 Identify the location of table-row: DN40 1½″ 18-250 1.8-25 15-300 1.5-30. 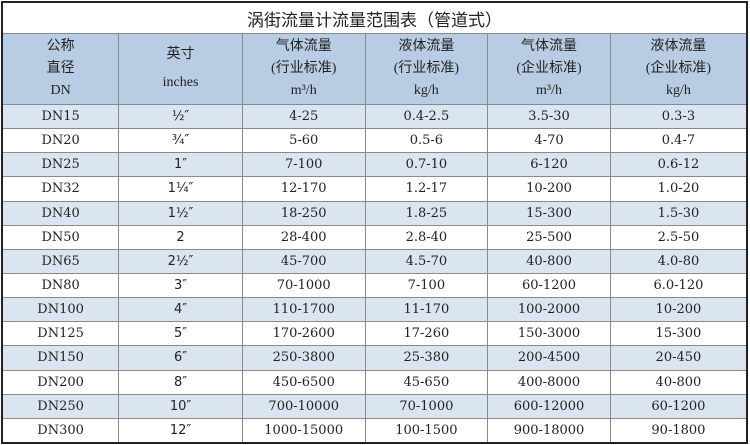
(374, 213).